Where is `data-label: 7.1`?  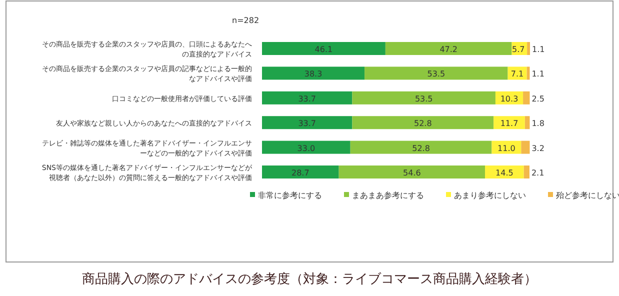 data-label: 7.1 is located at coordinates (517, 74).